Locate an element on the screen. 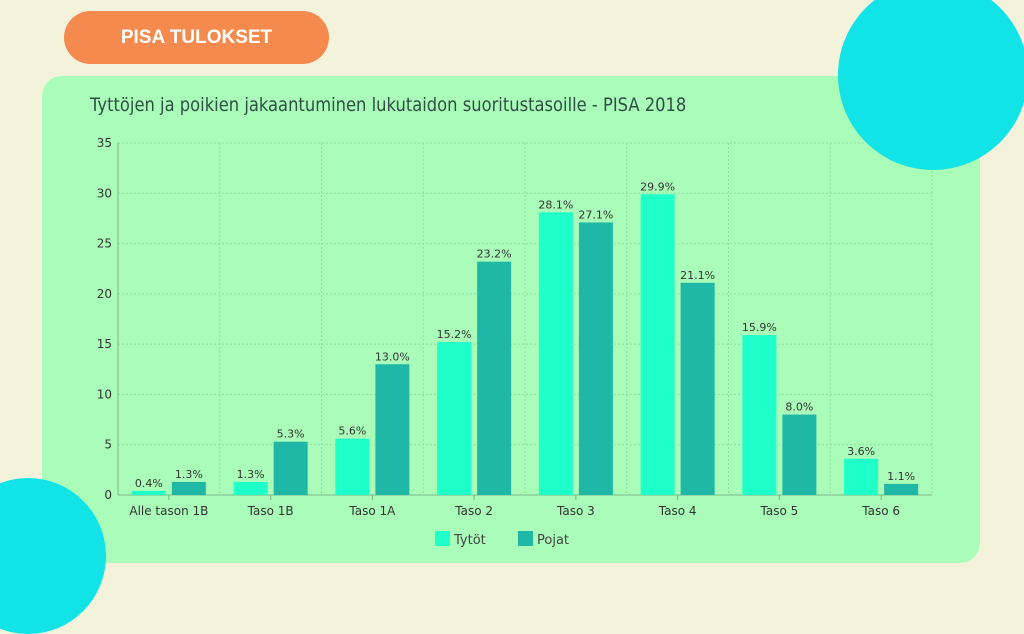 The width and height of the screenshot is (1024, 634). data-label: 15.9% is located at coordinates (759, 327).